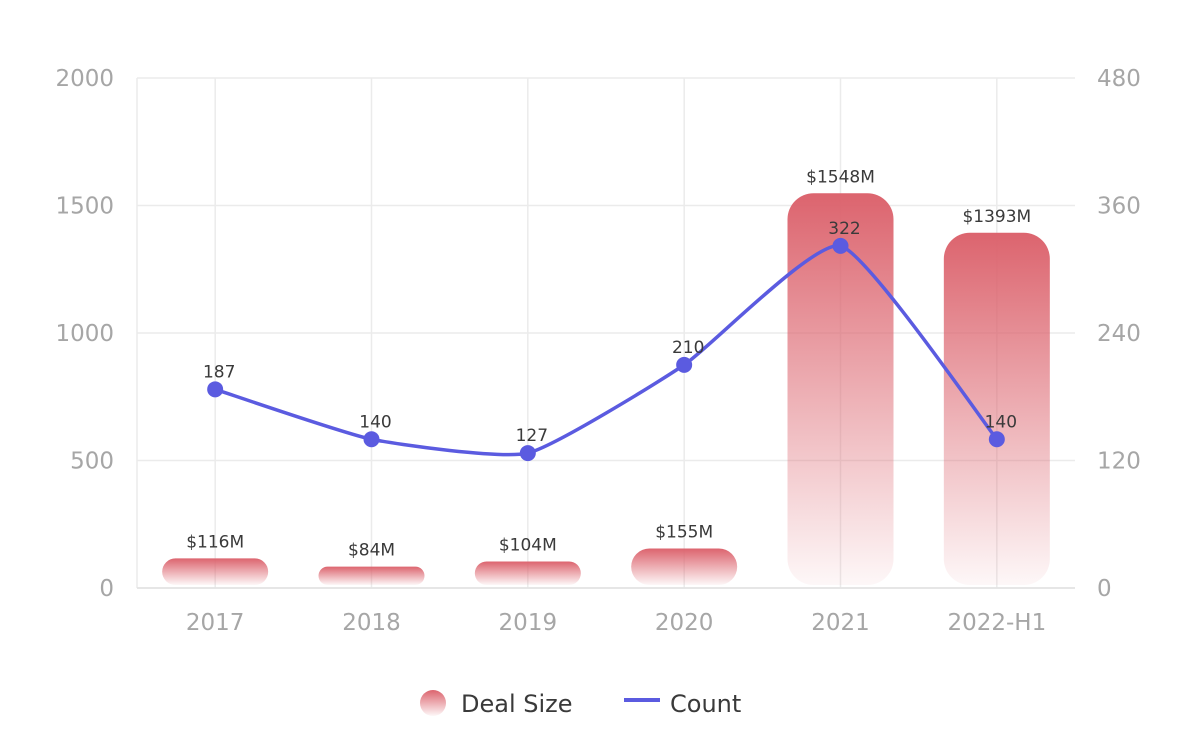 The image size is (1191, 742). Describe the element at coordinates (84, 79) in the screenshot. I see `left-tick-label: 2000` at that location.